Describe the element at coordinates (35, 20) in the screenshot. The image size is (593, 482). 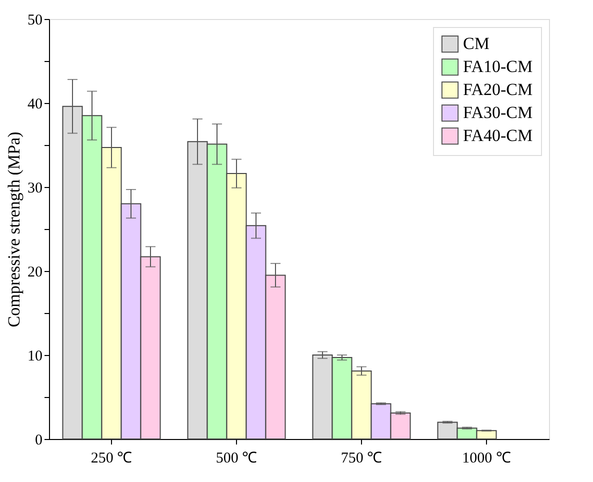
I see `y-tick-label: 50` at that location.